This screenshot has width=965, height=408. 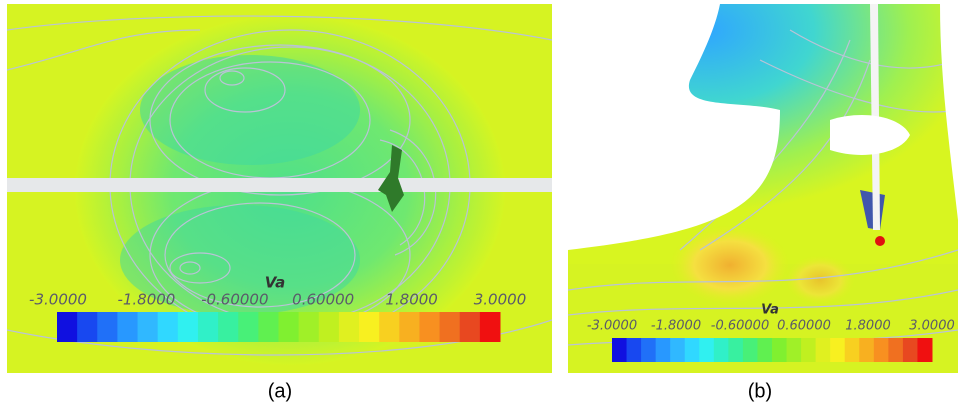 What do you see at coordinates (760, 391) in the screenshot?
I see `caption: (b)` at bounding box center [760, 391].